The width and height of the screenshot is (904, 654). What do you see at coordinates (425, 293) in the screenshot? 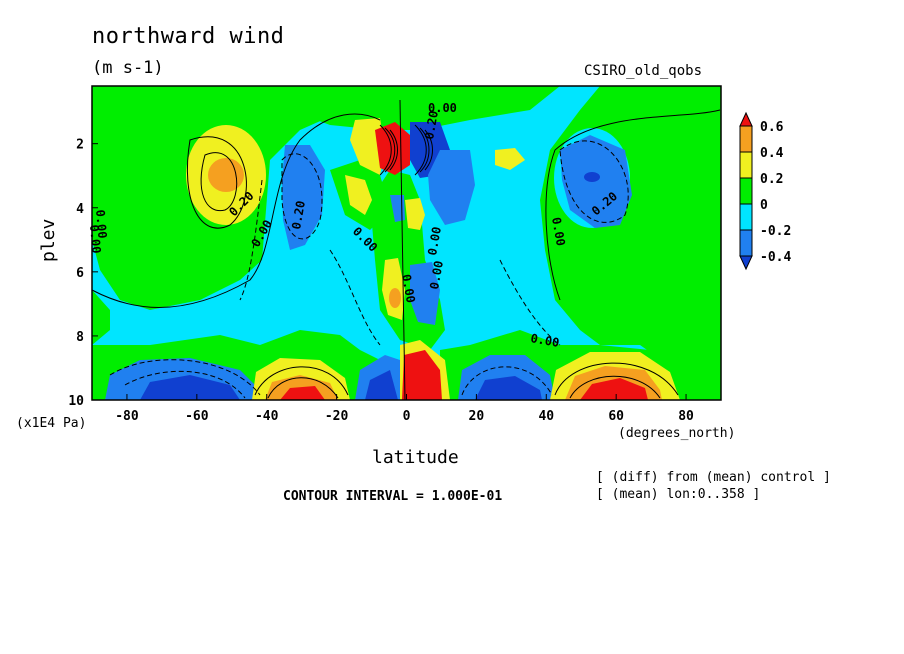
I see `mid-blue` at bounding box center [425, 293].